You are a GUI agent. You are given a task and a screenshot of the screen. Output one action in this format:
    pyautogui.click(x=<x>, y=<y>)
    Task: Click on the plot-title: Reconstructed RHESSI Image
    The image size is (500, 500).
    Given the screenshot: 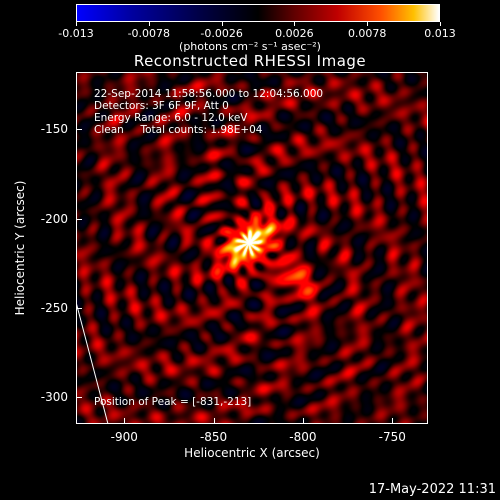 What is the action you would take?
    pyautogui.click(x=250, y=61)
    